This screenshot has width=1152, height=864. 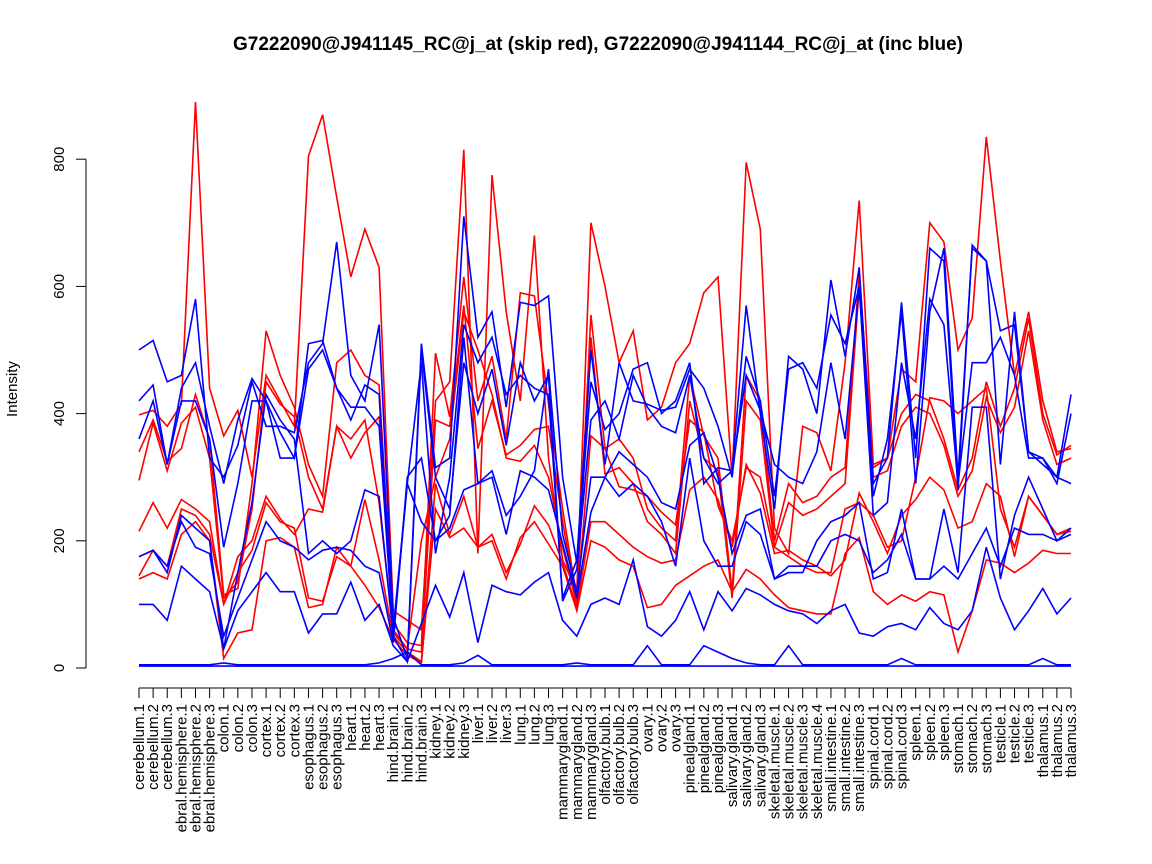 I want to click on x-tick-label: testicle.3, so click(x=1029, y=733).